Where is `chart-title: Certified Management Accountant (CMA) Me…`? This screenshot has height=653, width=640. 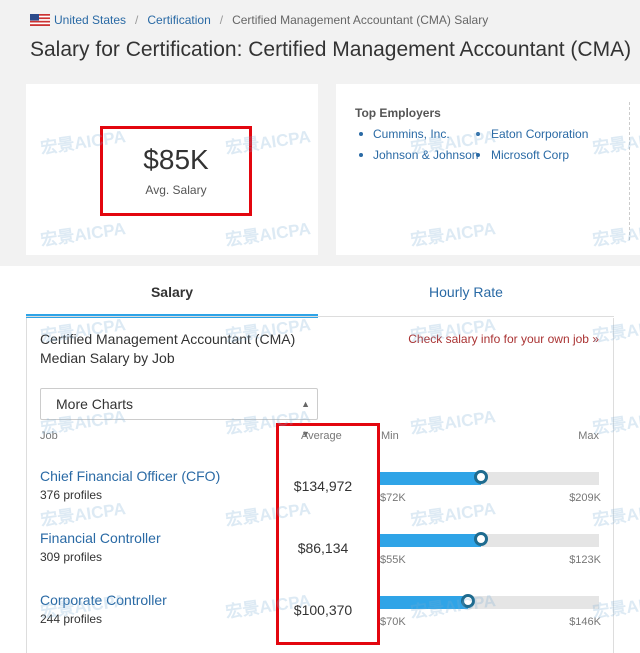 chart-title: Certified Management Accountant (CMA) Me… is located at coordinates (168, 348).